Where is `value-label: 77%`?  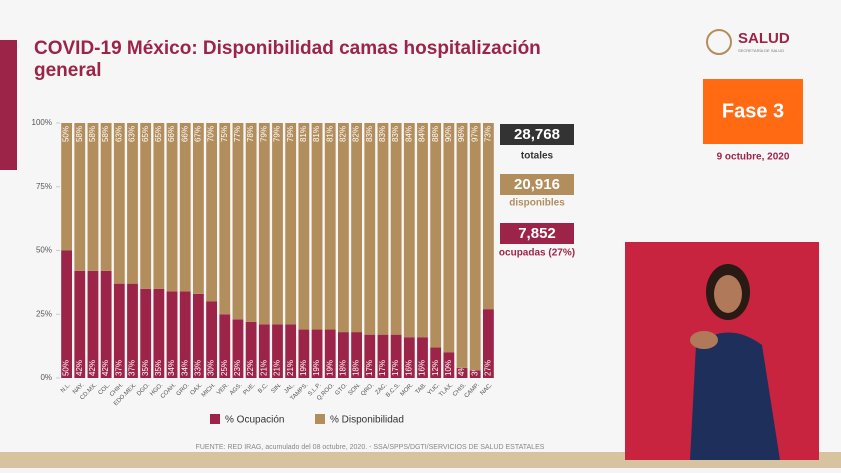 value-label: 77% is located at coordinates (237, 134).